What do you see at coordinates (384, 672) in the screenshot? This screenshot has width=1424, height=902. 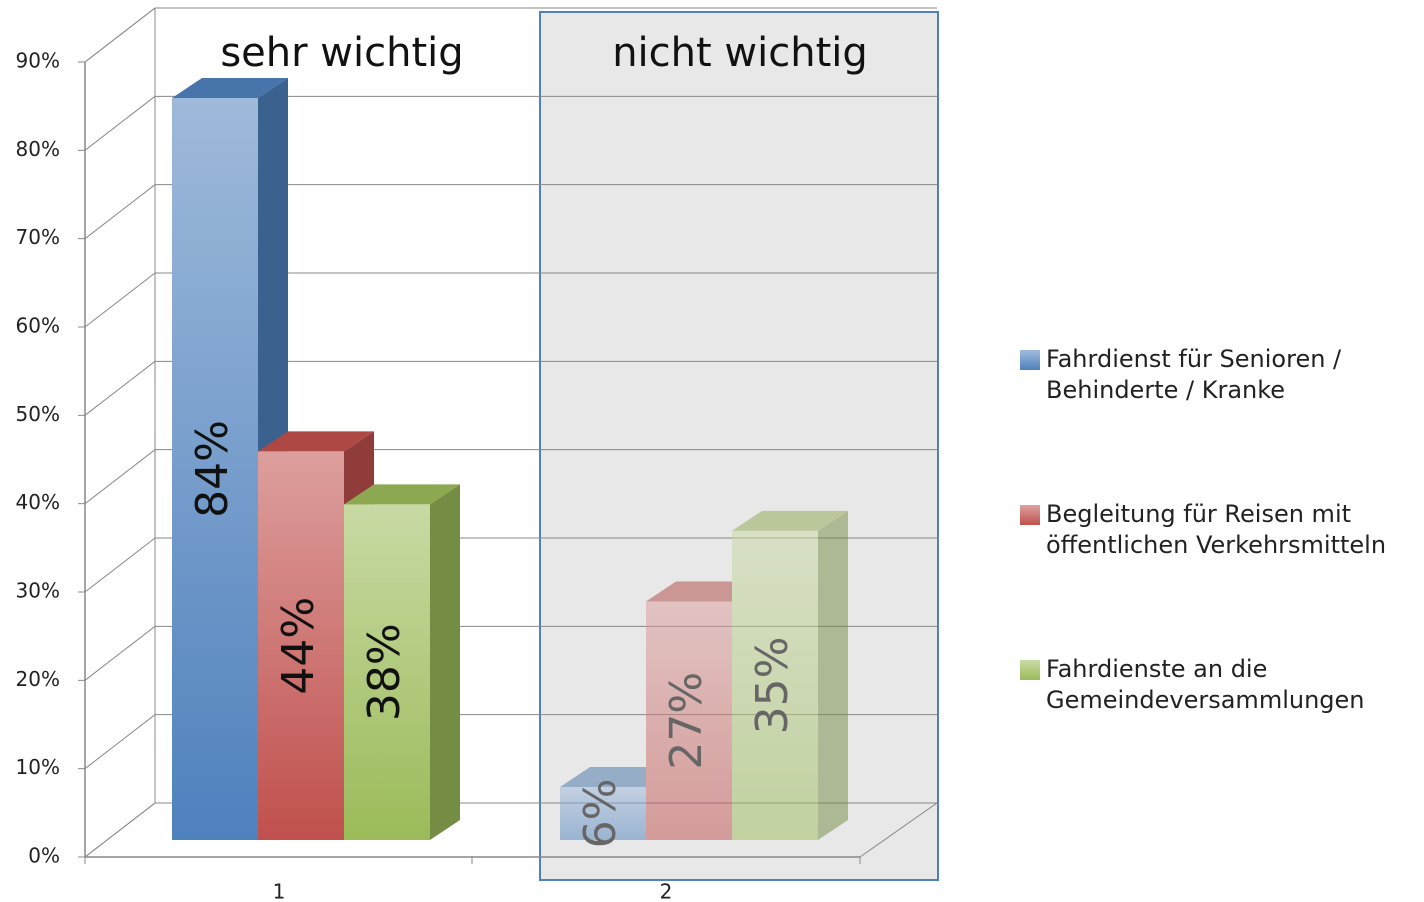 I see `value-label: 38%` at bounding box center [384, 672].